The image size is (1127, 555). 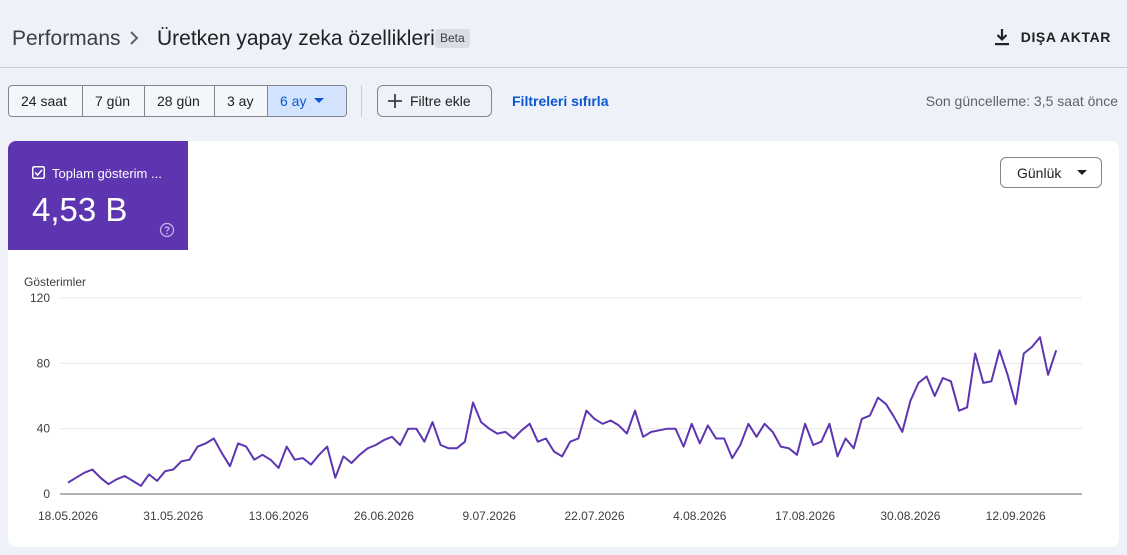 What do you see at coordinates (167, 230) in the screenshot?
I see `help-icon` at bounding box center [167, 230].